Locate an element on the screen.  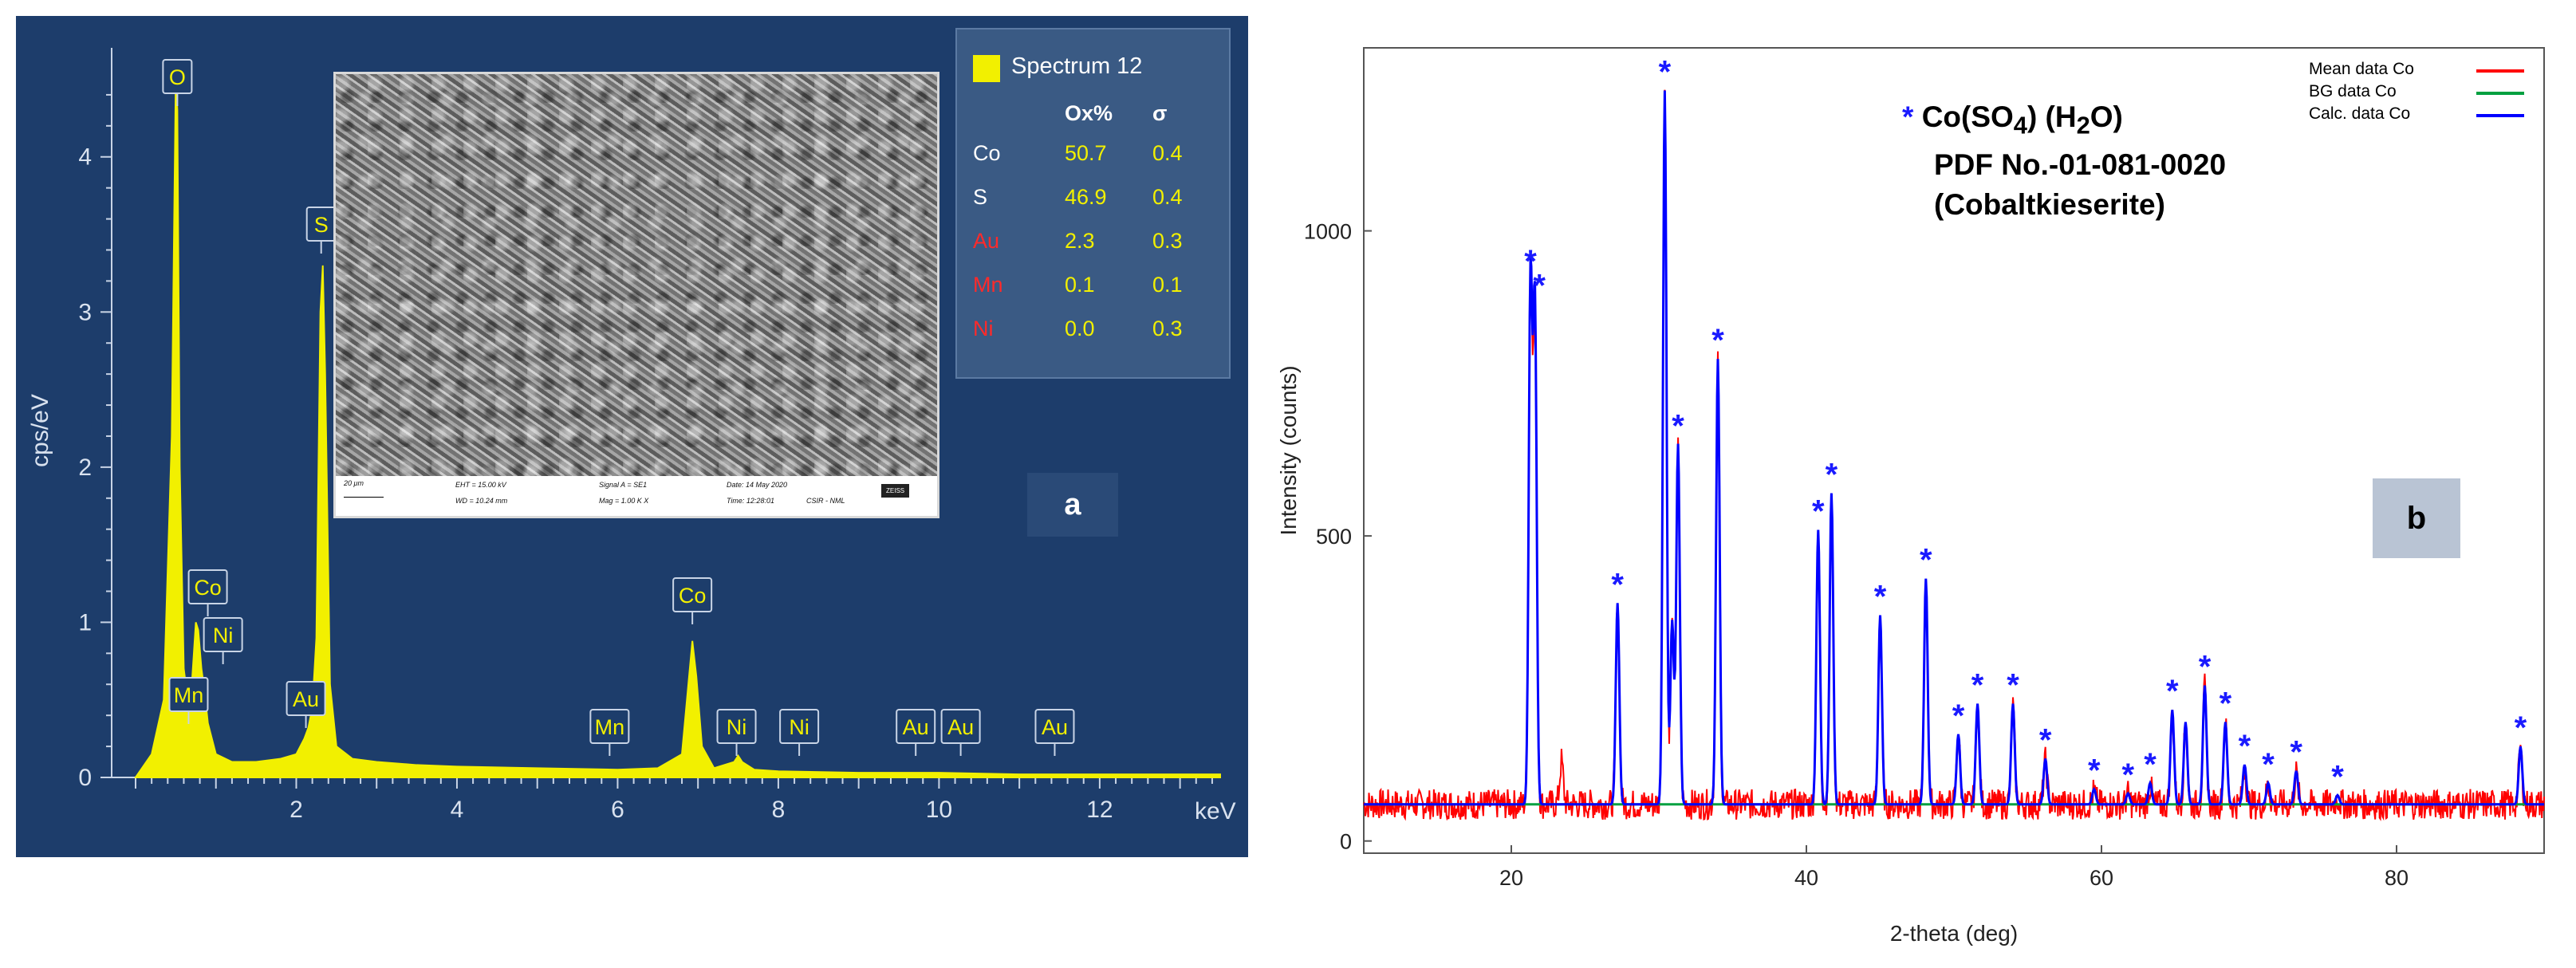
phase-formula-part3: O) is located at coordinates (2106, 117).